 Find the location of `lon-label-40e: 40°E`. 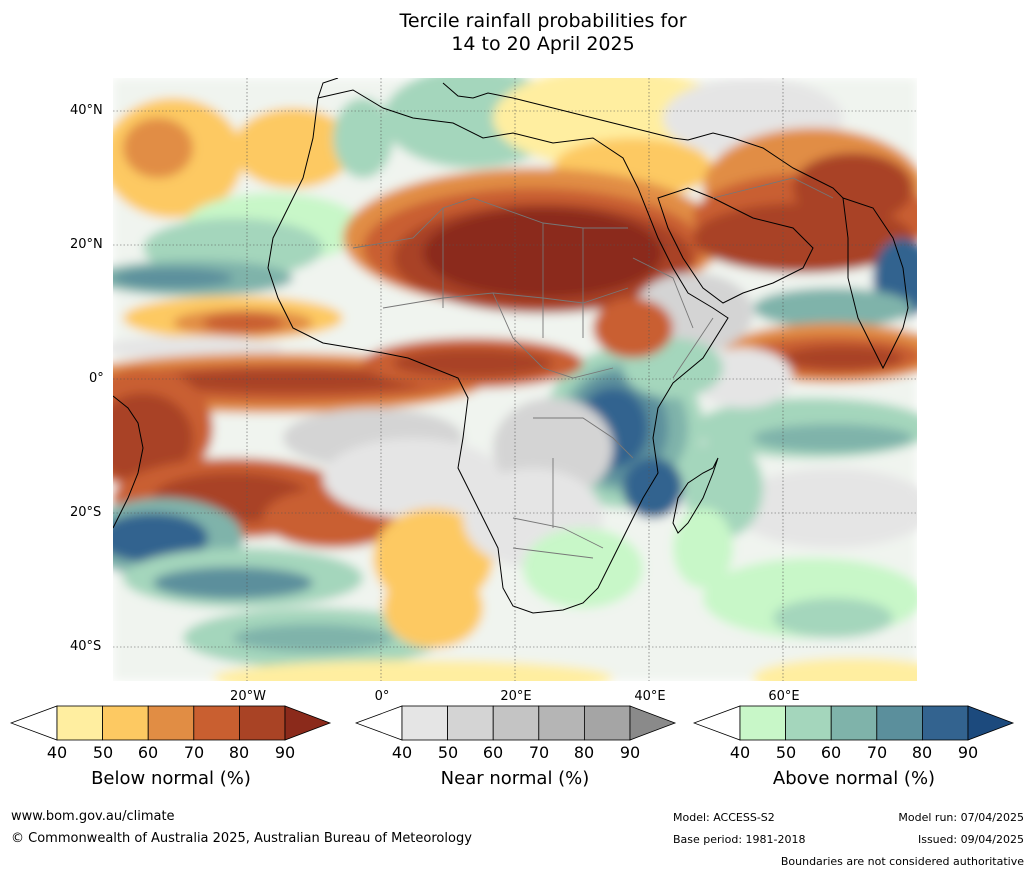

lon-label-40e: 40°E is located at coordinates (650, 696).